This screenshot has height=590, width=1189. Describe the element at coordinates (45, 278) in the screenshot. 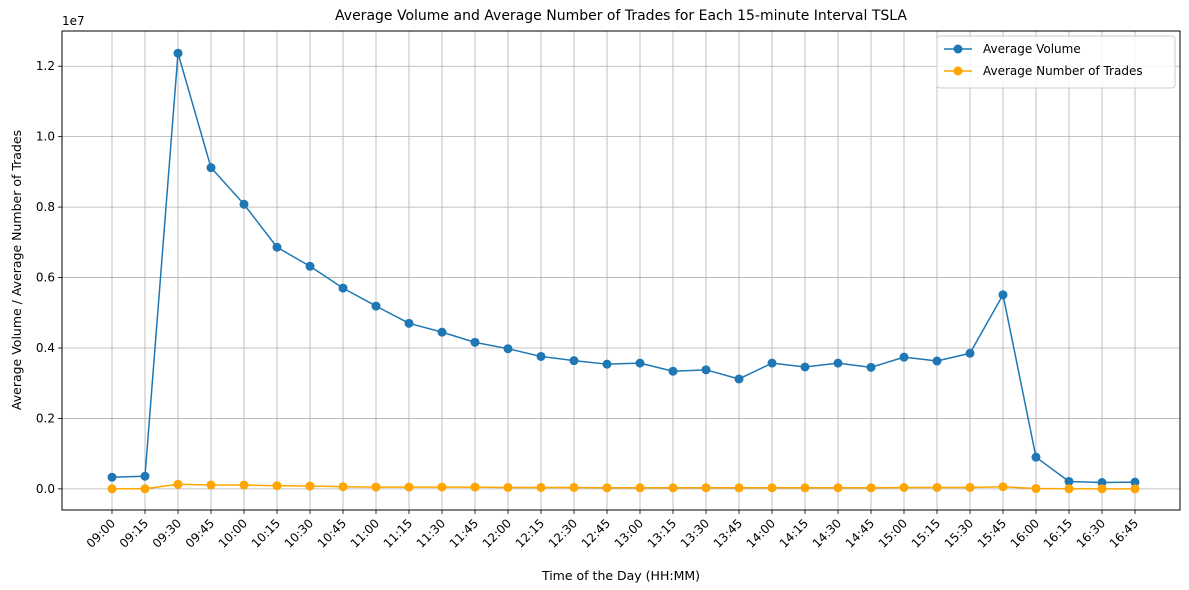

I see `y-tick-label: 0.6` at that location.